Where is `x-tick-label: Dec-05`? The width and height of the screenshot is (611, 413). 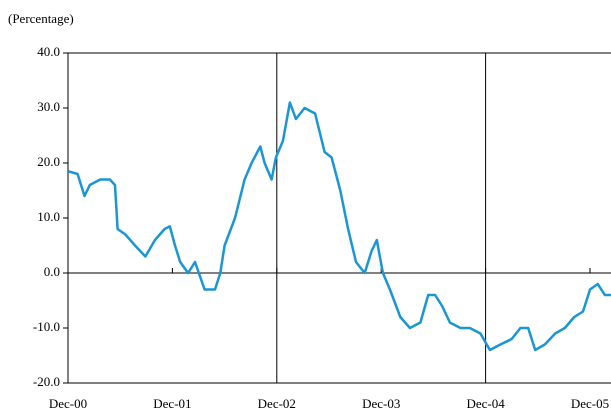 x-tick-label: Dec-05 is located at coordinates (590, 403).